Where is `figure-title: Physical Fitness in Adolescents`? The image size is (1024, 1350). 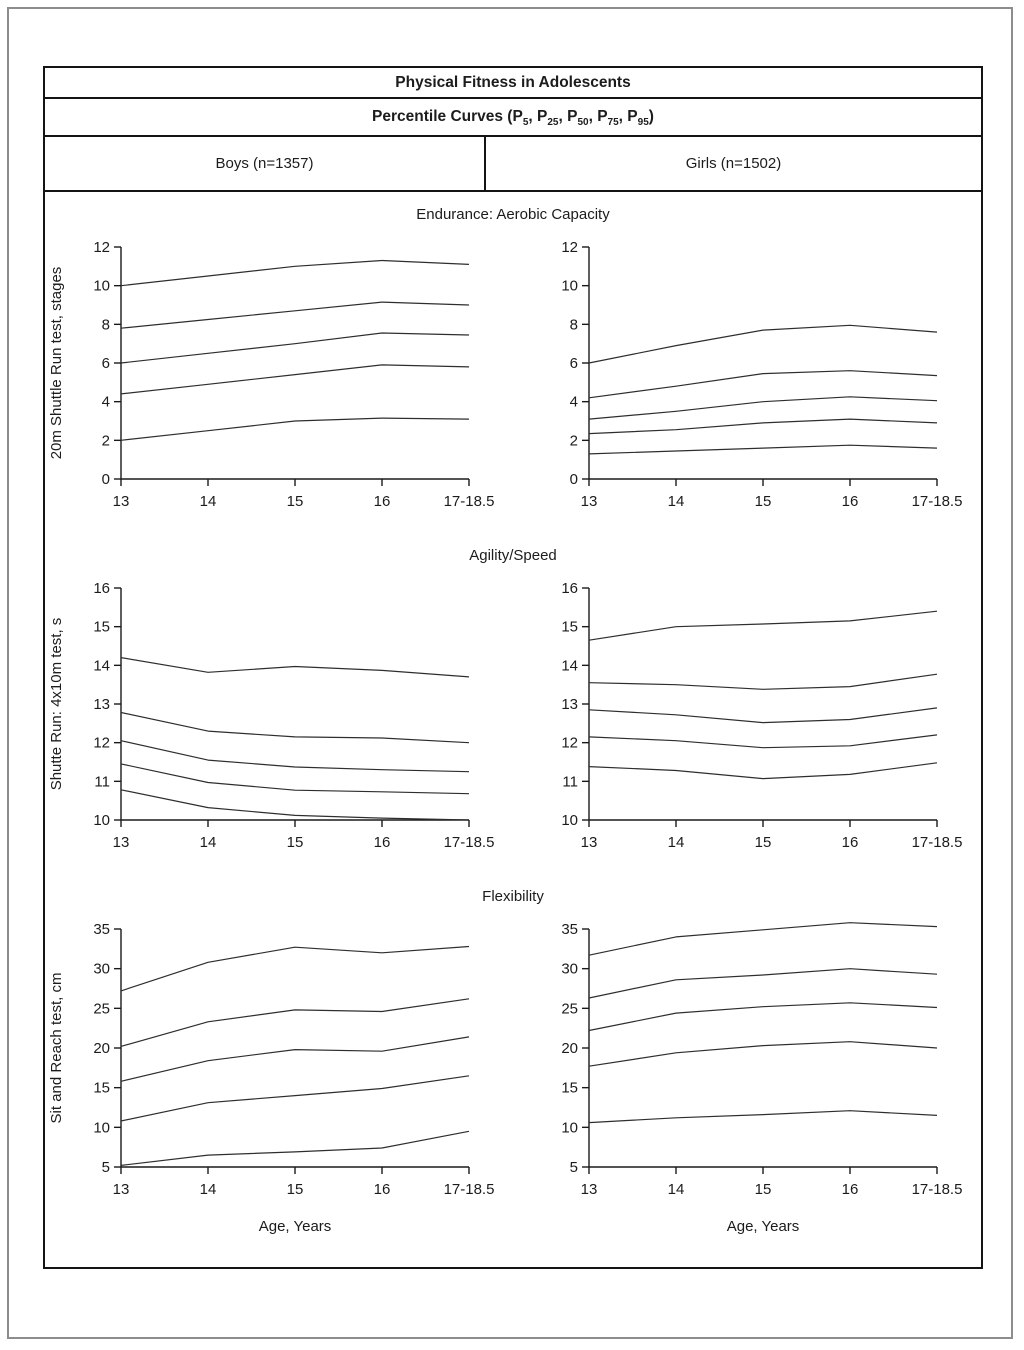
figure-title: Physical Fitness in Adolescents is located at coordinates (513, 83).